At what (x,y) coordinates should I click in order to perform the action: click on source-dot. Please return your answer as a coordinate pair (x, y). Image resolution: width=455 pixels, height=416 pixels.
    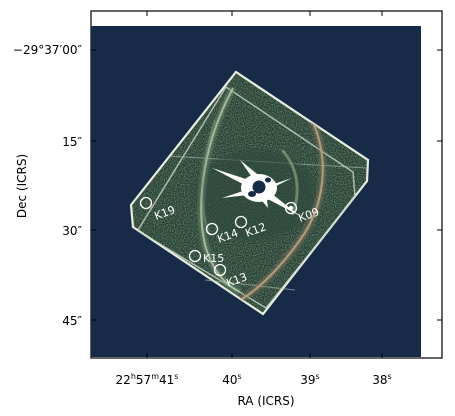
    Looking at the image, I should click on (291, 208).